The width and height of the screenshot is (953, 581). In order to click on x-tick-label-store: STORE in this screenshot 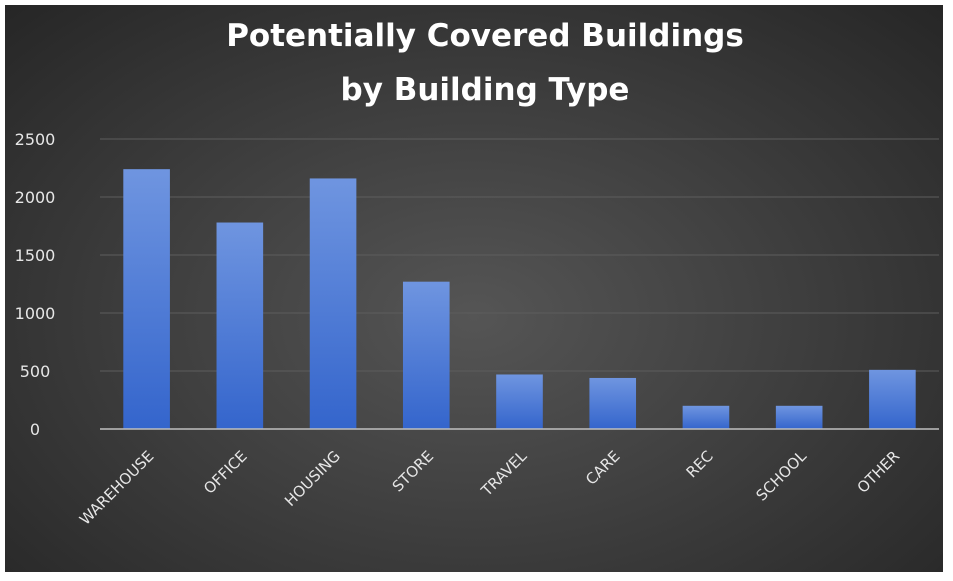, I will do `click(413, 471)`.